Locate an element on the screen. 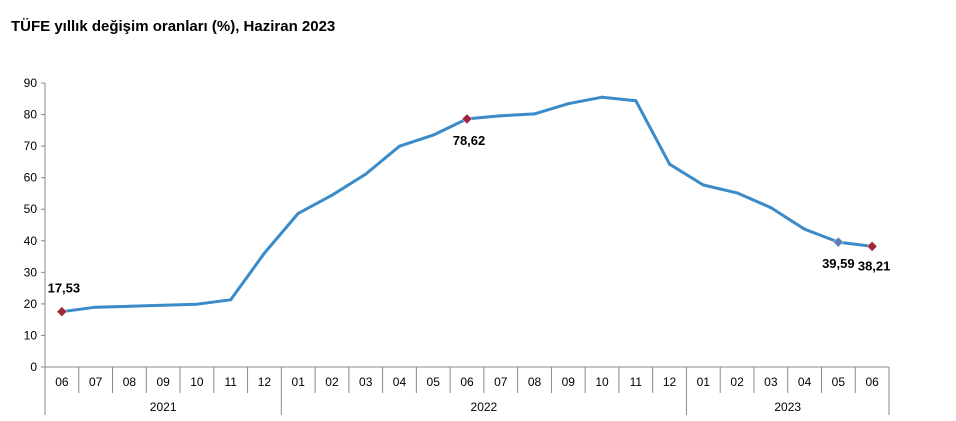  year-label: 2023 is located at coordinates (787, 407).